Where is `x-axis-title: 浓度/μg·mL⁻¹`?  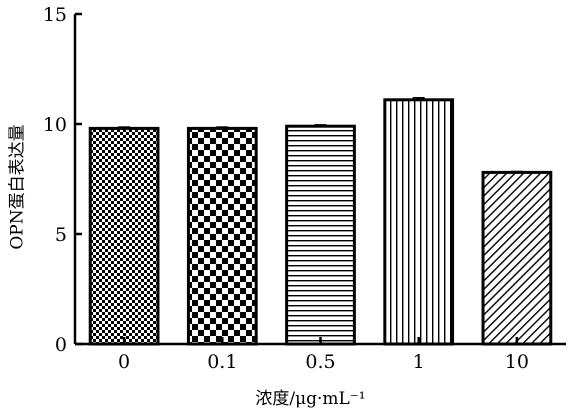
x-axis-title: 浓度/μg·mL⁻¹ is located at coordinates (310, 399).